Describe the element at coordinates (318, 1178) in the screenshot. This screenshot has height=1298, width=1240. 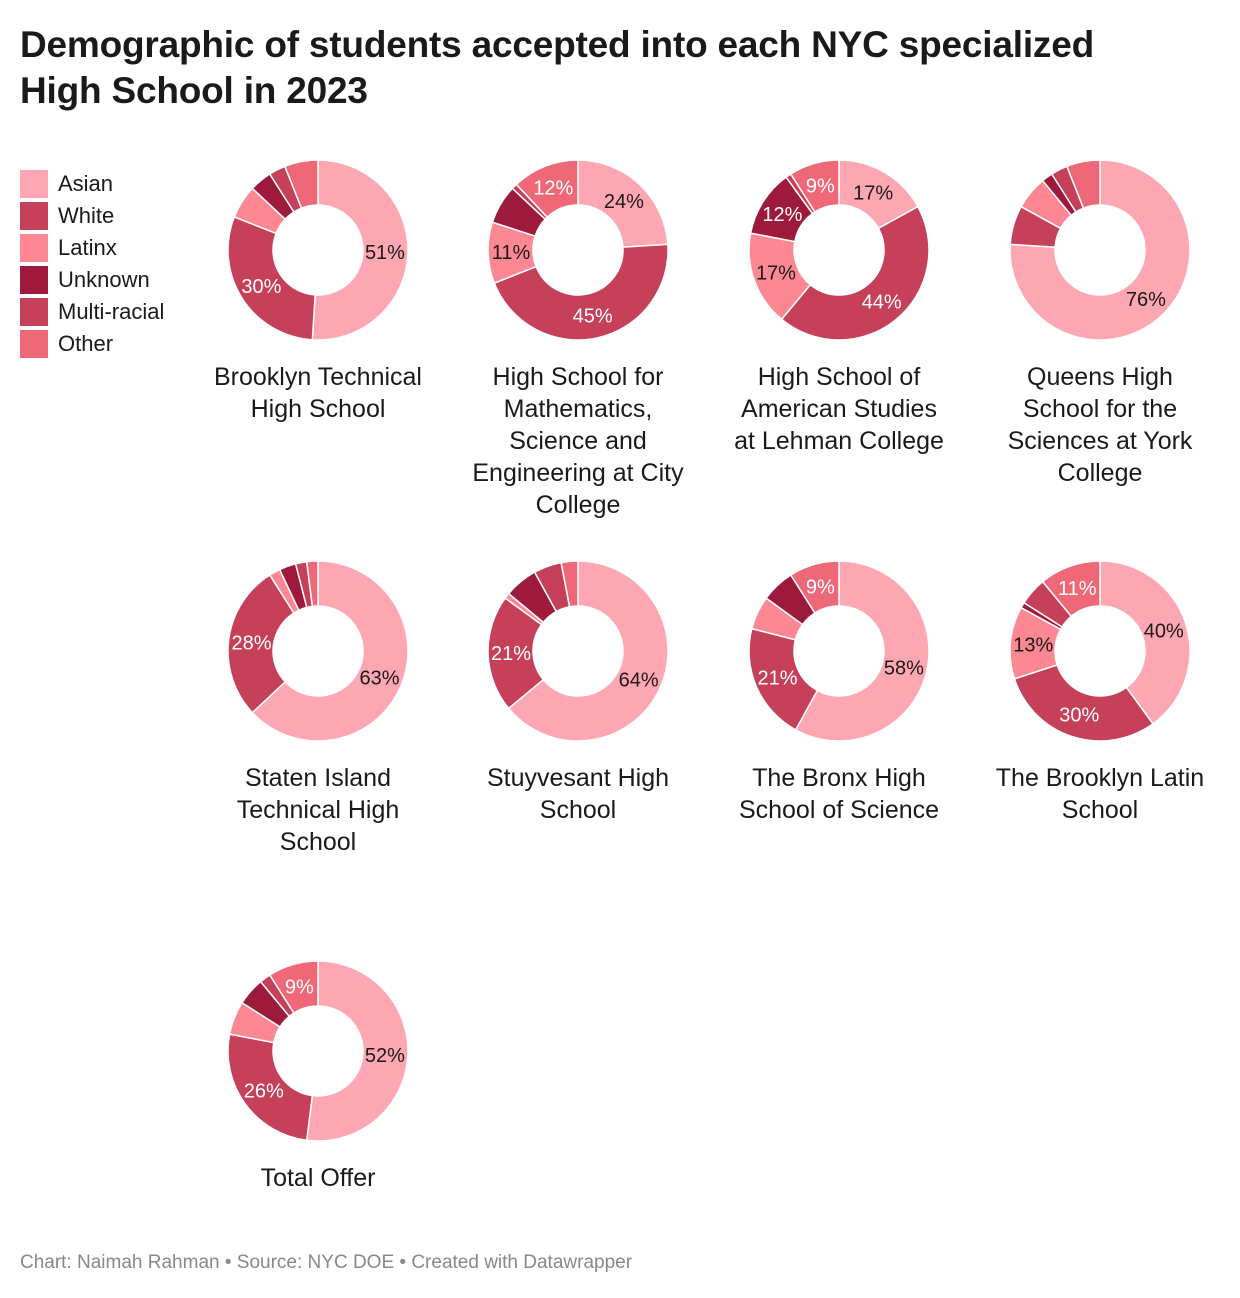
I see `chart-label-total-offer: Total Offer` at that location.